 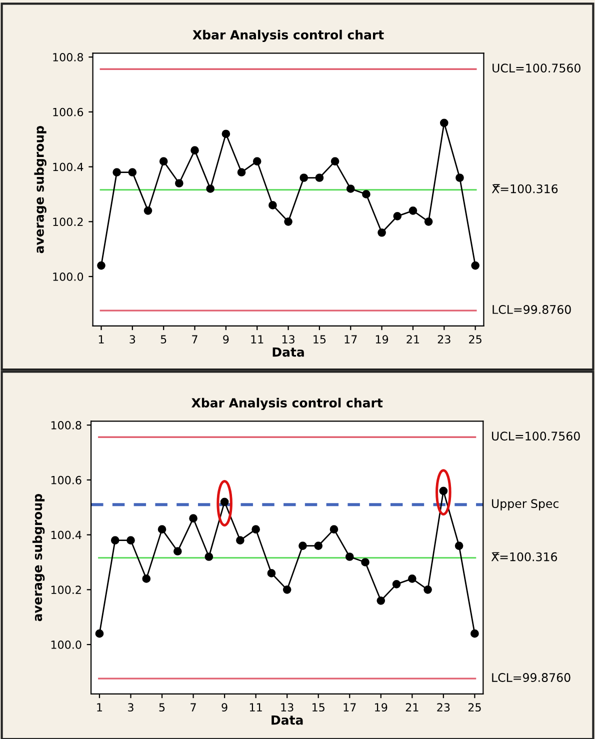 What do you see at coordinates (525, 504) in the screenshot?
I see `ref-line-label: Upper Spec` at bounding box center [525, 504].